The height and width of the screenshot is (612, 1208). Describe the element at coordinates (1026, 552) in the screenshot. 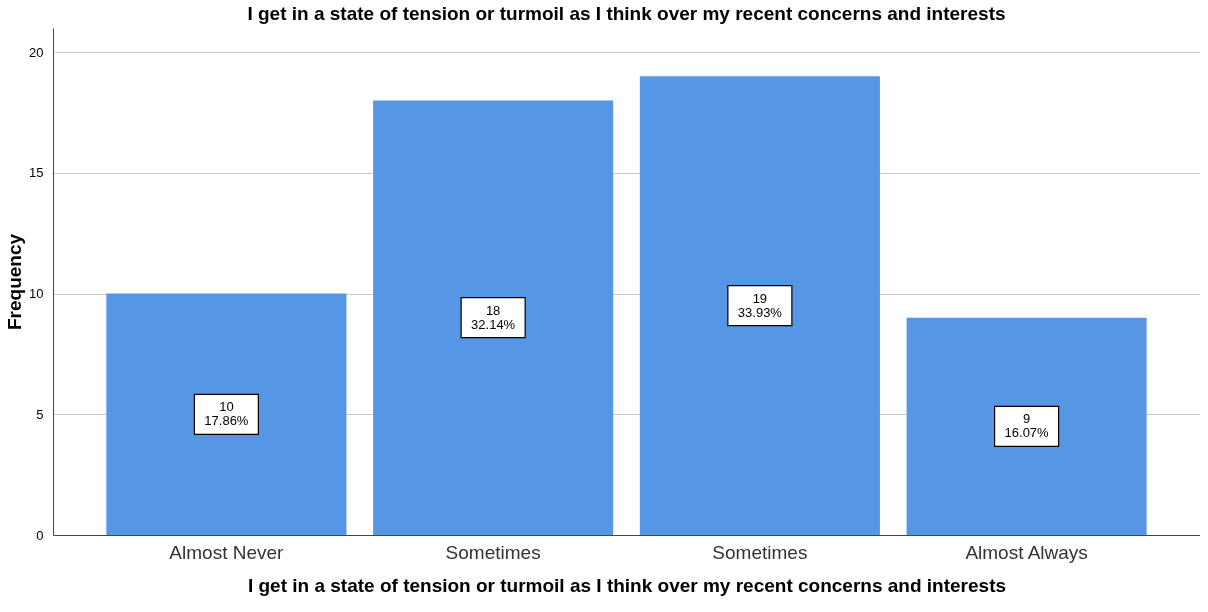

I see `x-tick-label: Almost Always` at that location.